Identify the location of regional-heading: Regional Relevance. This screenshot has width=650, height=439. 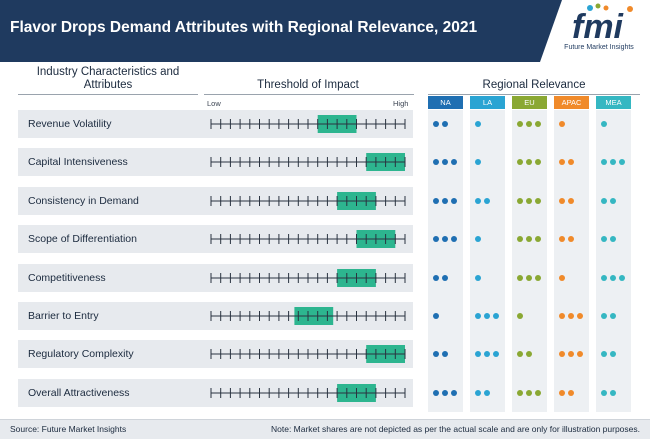
(534, 85).